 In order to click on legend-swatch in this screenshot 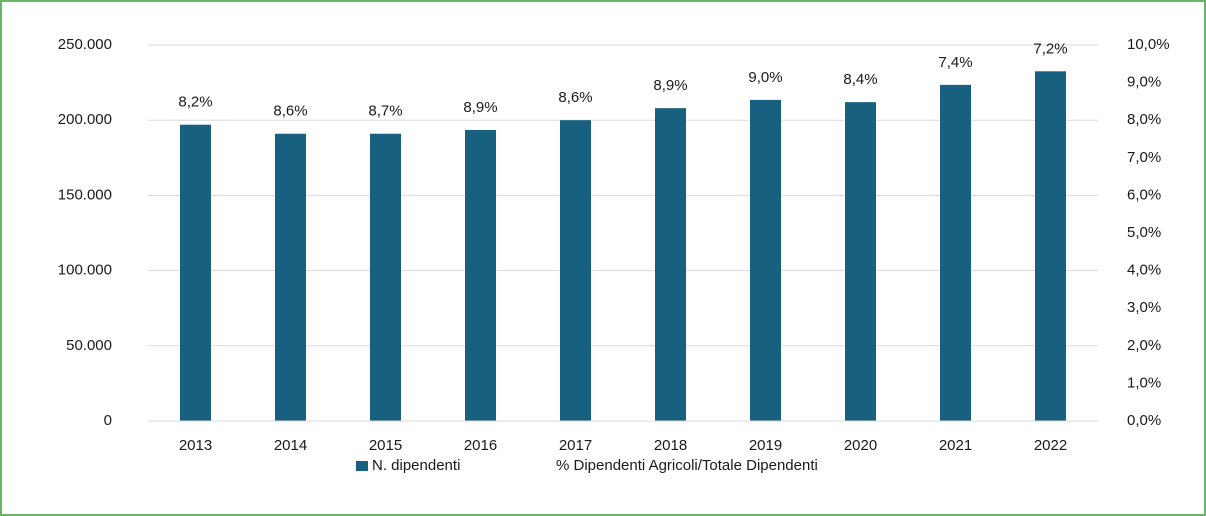, I will do `click(362, 466)`.